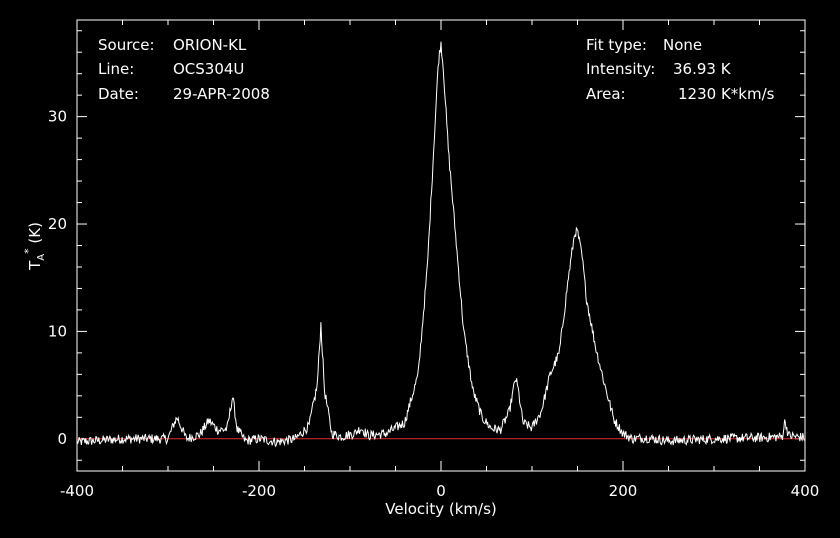 This screenshot has height=538, width=840. Describe the element at coordinates (440, 509) in the screenshot. I see `x-axis-label: Velocity (km/s)` at that location.